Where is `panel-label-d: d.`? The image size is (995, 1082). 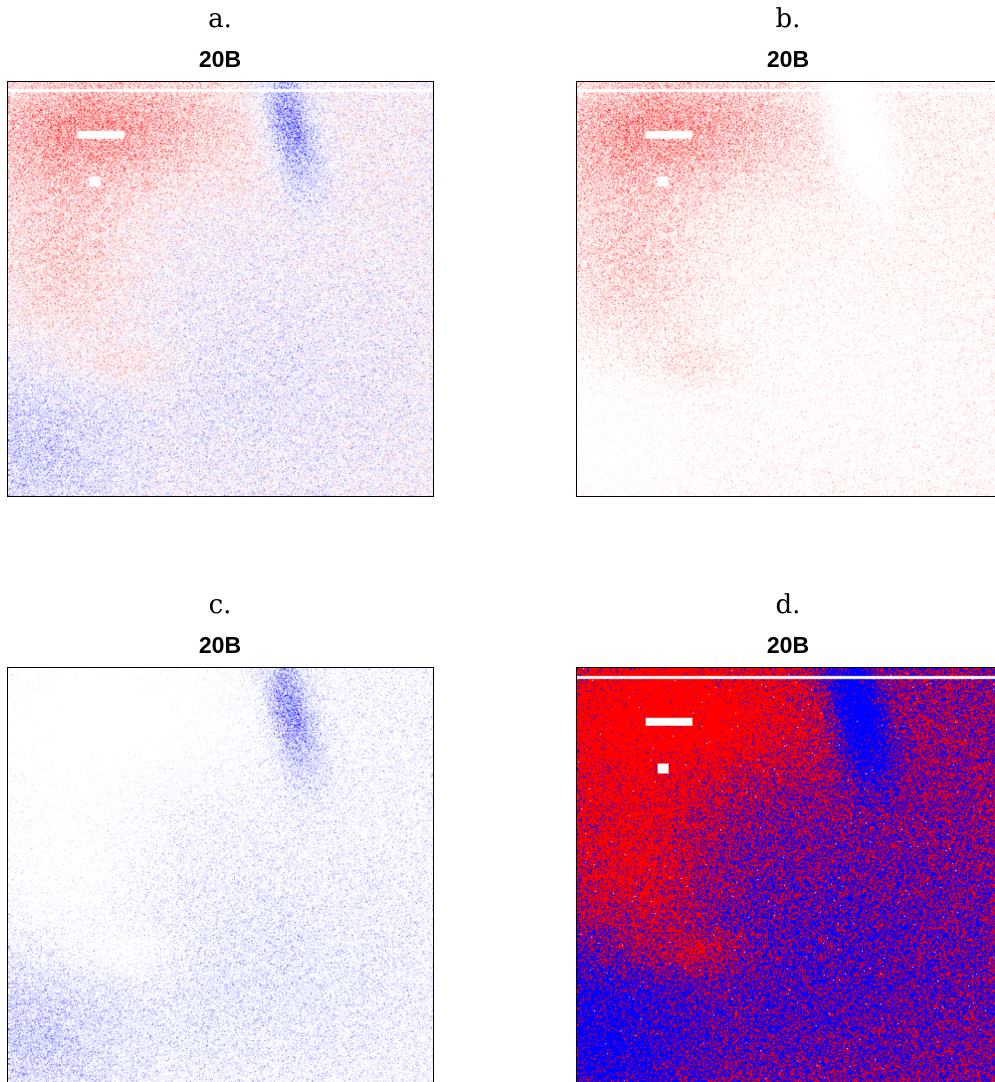 panel-label-d: d. is located at coordinates (788, 605).